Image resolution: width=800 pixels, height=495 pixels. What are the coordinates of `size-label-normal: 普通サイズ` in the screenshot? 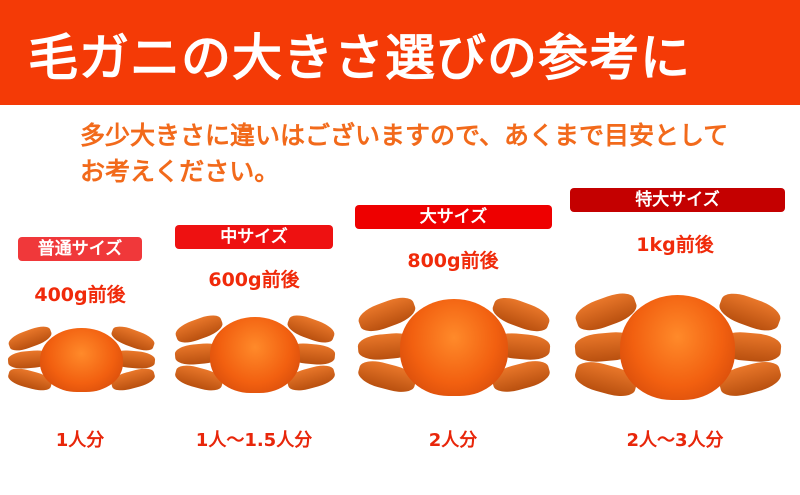 It's located at (80, 249).